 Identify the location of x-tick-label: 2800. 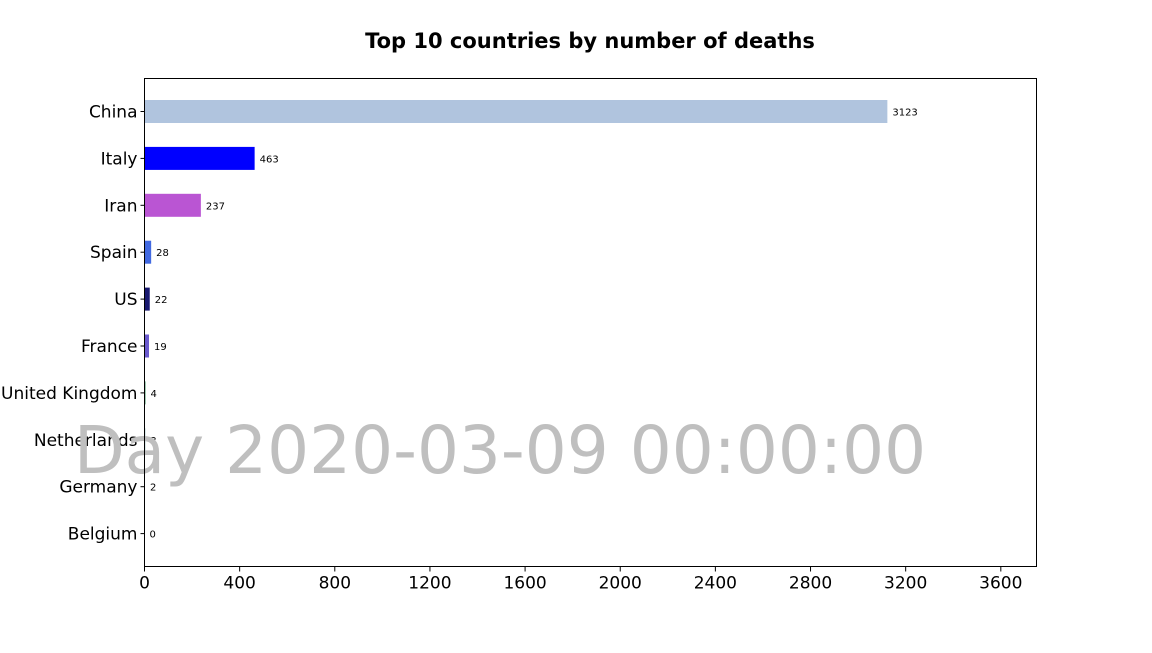
(810, 584).